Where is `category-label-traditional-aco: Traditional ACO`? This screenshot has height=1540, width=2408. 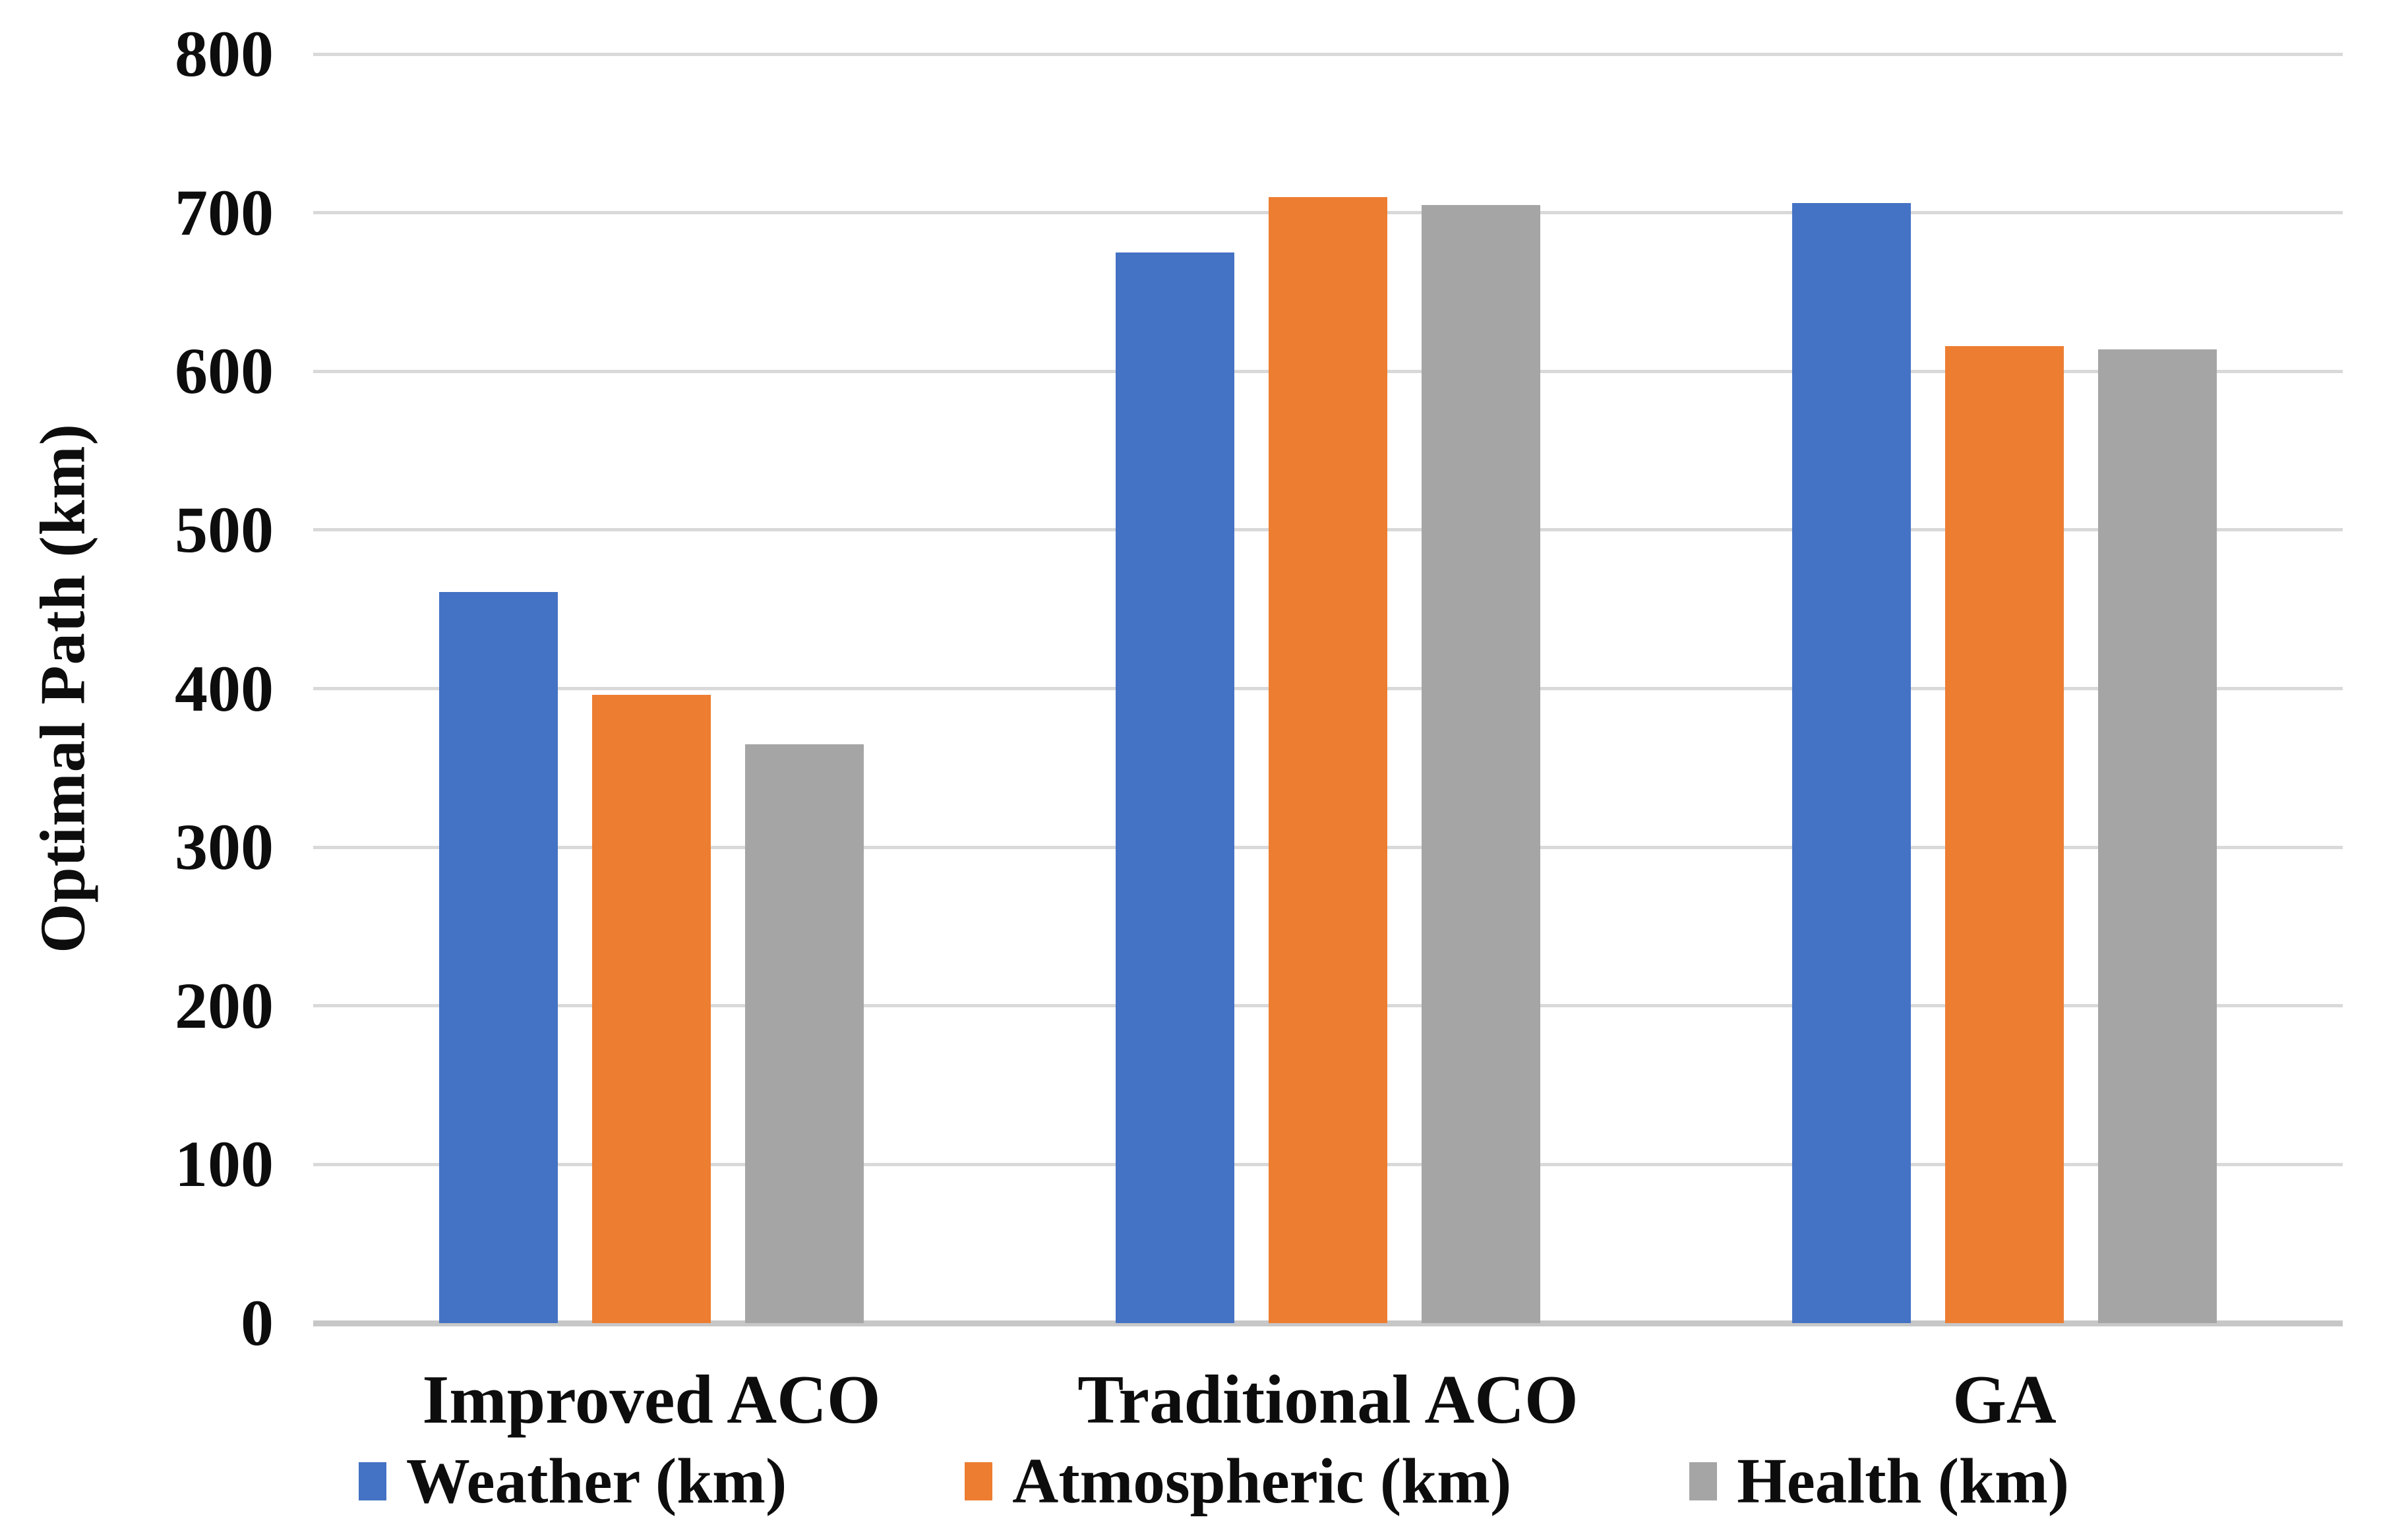 category-label-traditional-aco: Traditional ACO is located at coordinates (1328, 1399).